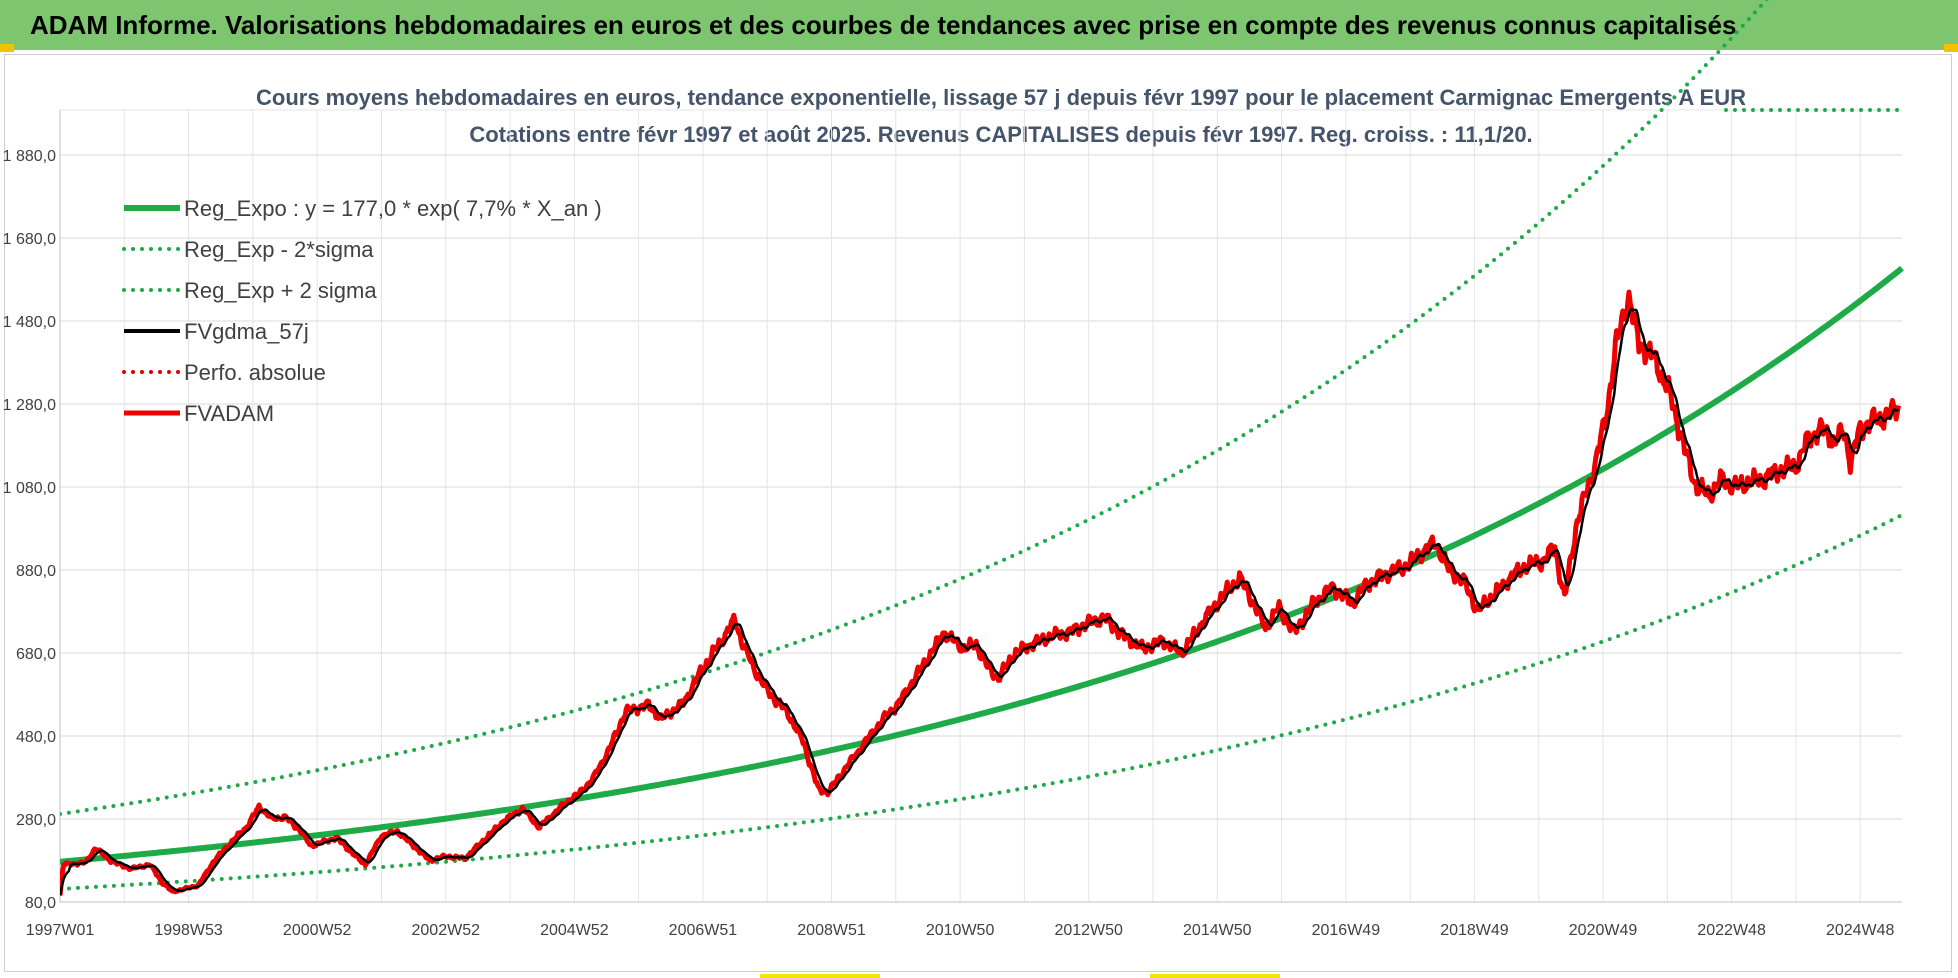 This screenshot has width=1958, height=978. I want to click on legend-label: FVADAM, so click(229, 413).